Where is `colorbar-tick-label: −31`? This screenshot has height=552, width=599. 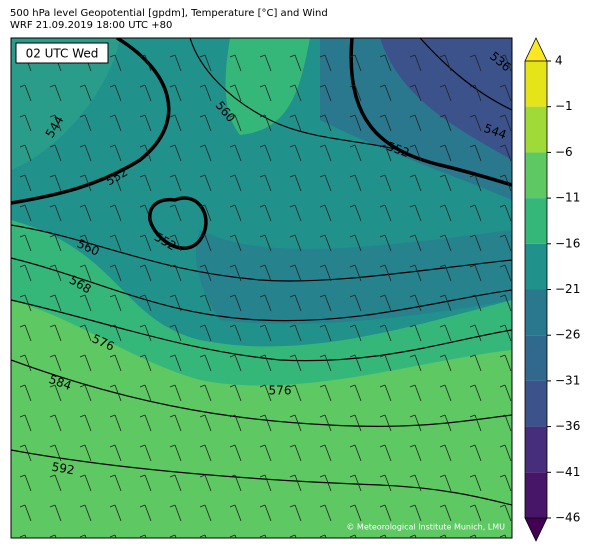
colorbar-tick-label: −31 is located at coordinates (567, 380).